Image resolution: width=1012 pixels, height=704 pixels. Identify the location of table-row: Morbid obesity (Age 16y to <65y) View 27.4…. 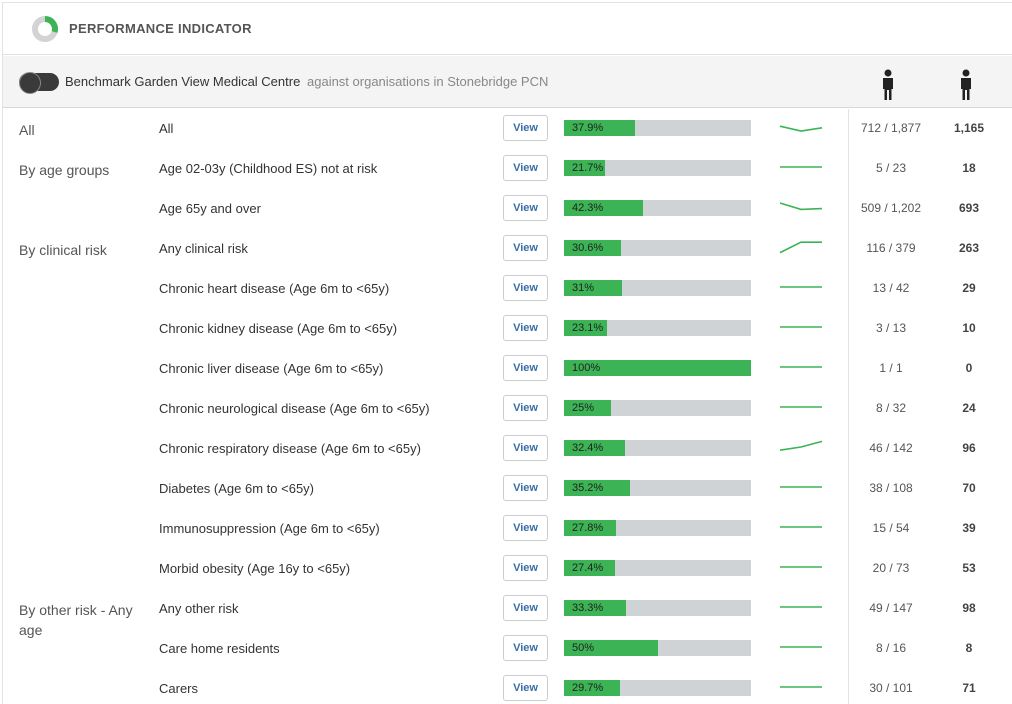
(507, 569).